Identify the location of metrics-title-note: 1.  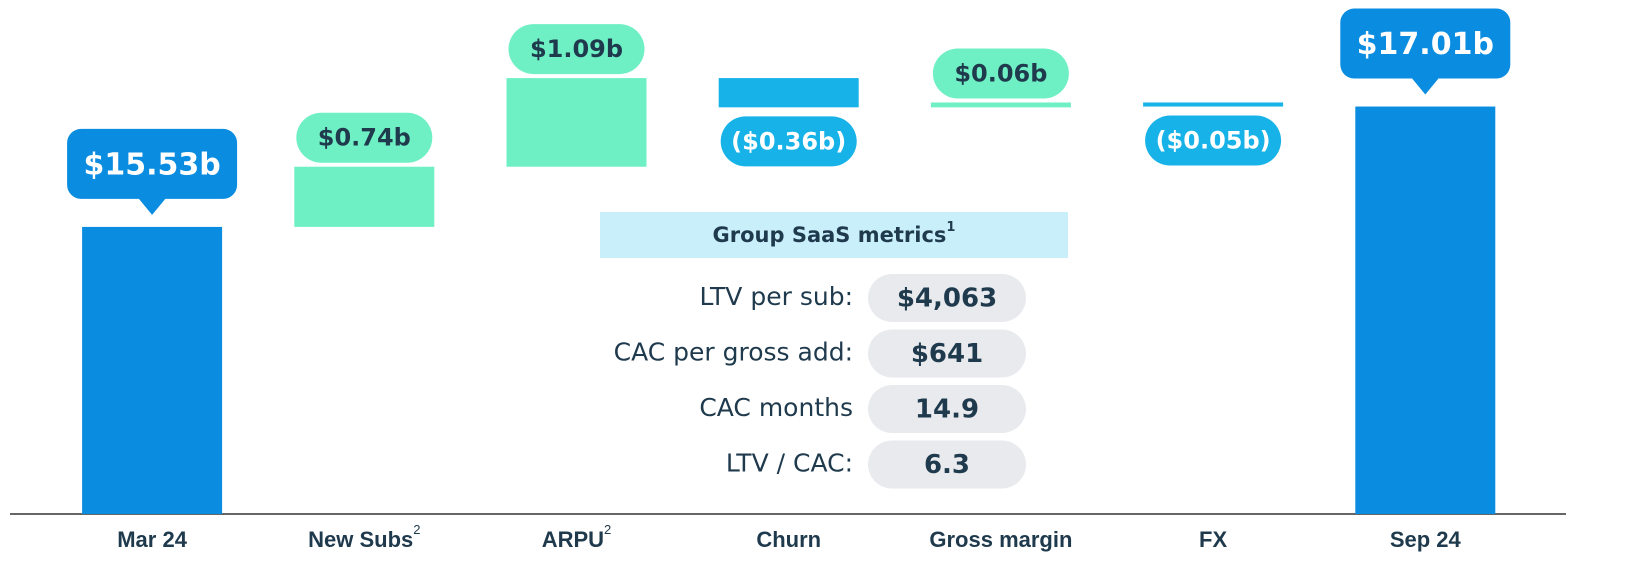
(950, 227).